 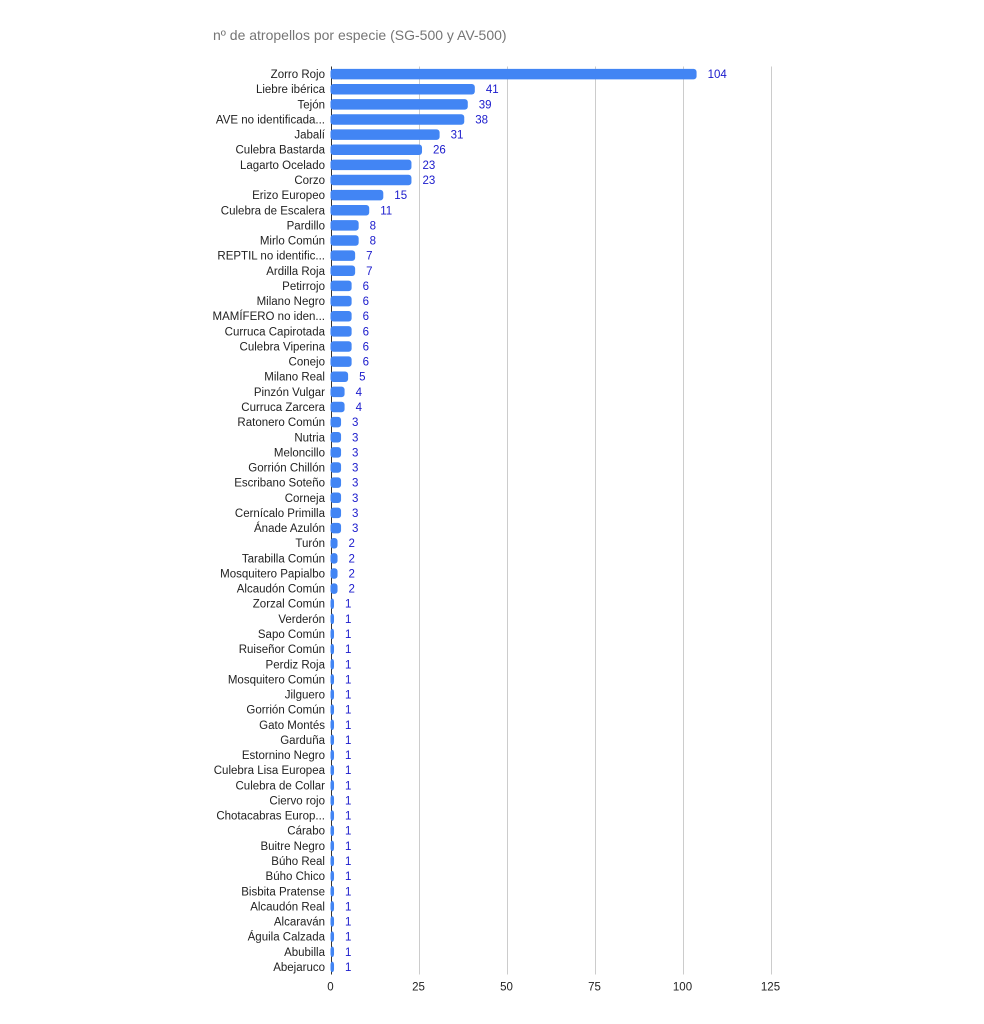 What do you see at coordinates (457, 136) in the screenshot?
I see `value-label: 31` at bounding box center [457, 136].